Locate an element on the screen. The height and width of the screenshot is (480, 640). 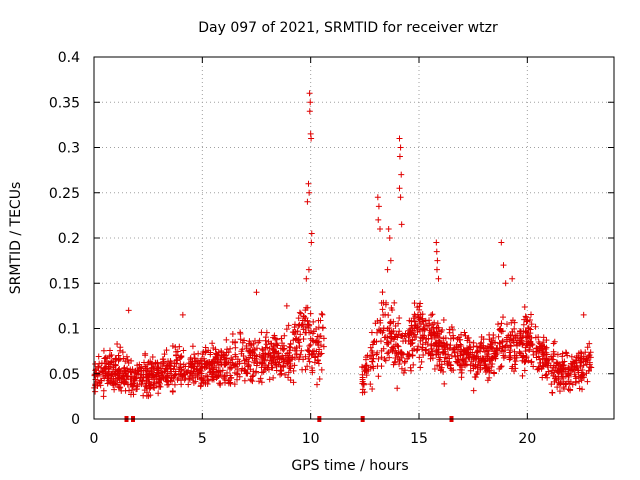
x-tick-label: 10 is located at coordinates (311, 439).